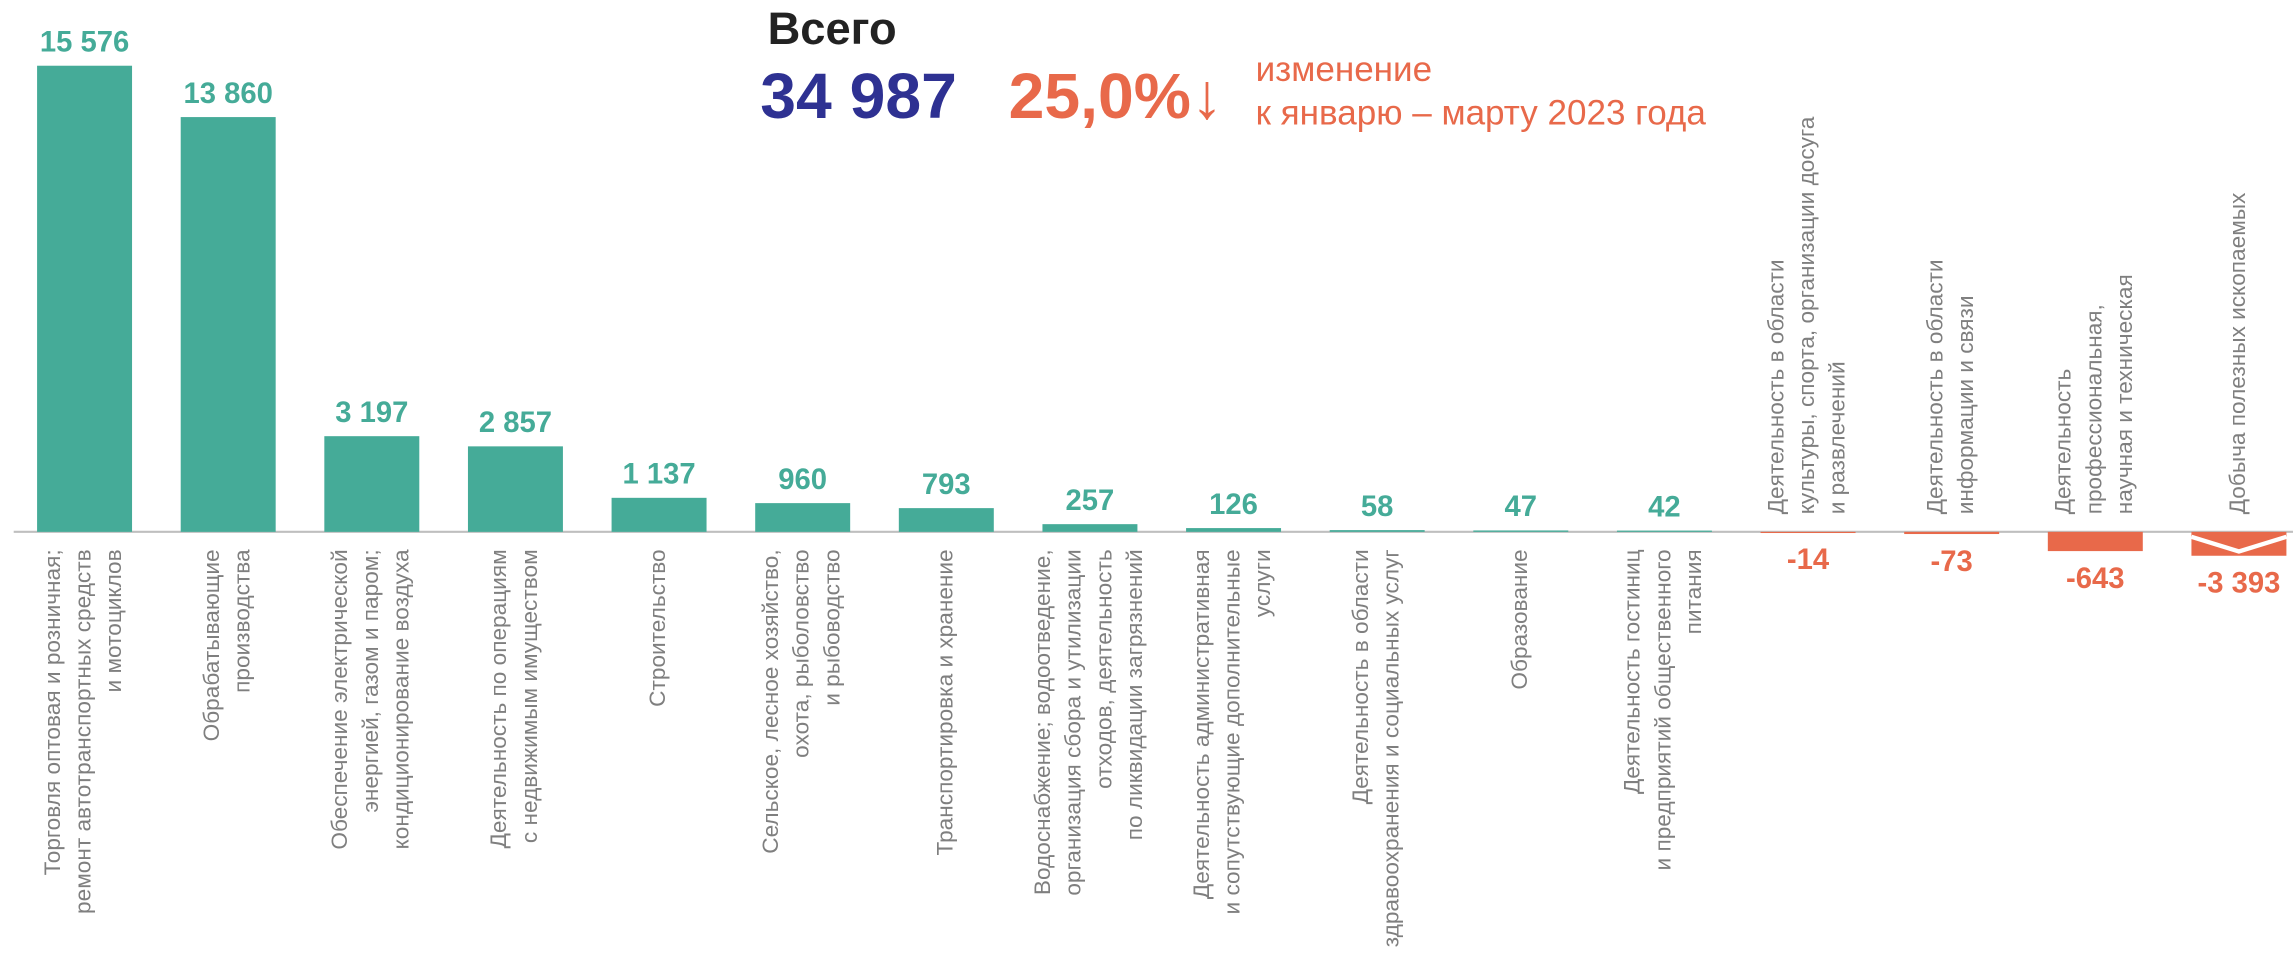  Describe the element at coordinates (227, 645) in the screenshot. I see `x-tick-label: Обрабатывающие производства` at that location.